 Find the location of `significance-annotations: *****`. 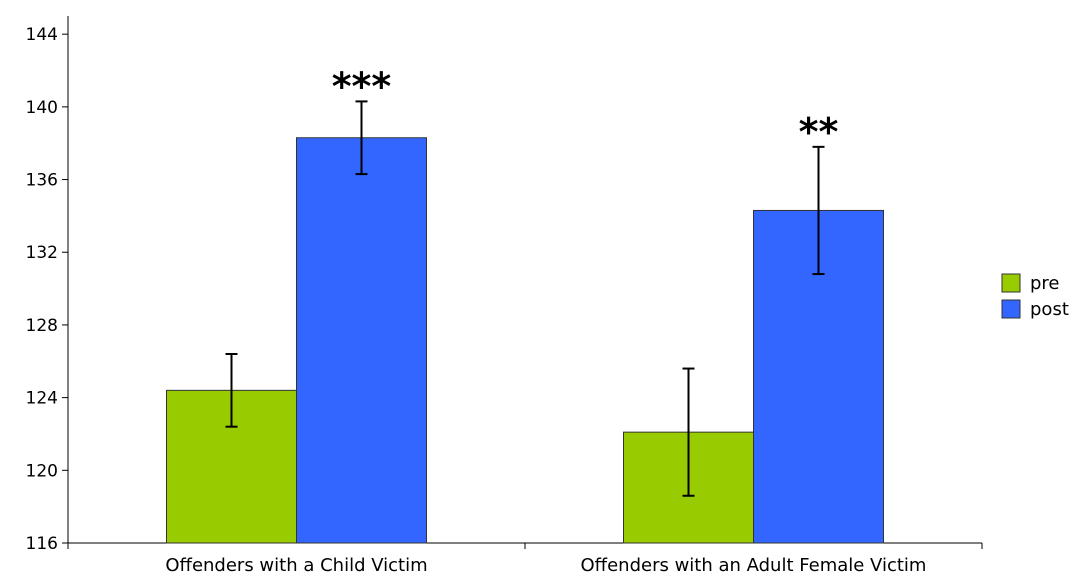

significance-annotations: ***** is located at coordinates (585, 108).